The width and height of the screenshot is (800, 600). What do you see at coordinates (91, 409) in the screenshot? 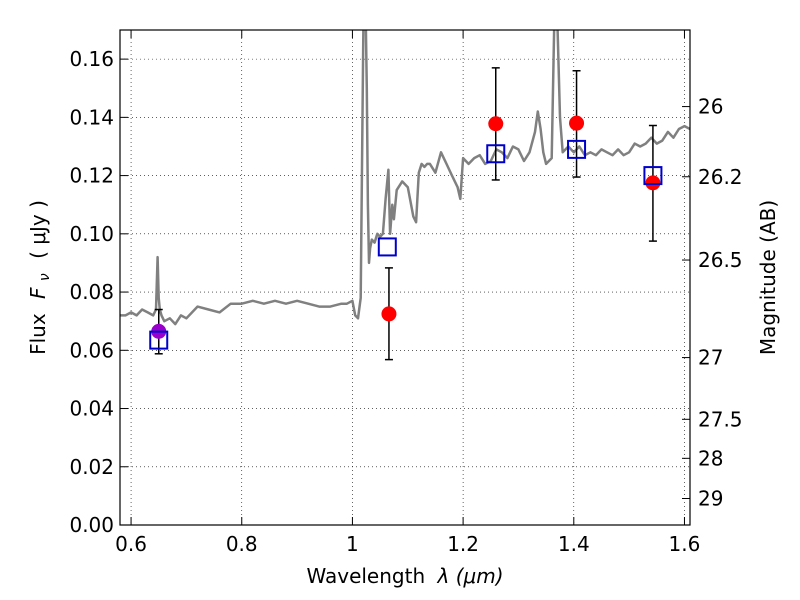
I see `y-tick-label: 0.04` at bounding box center [91, 409].